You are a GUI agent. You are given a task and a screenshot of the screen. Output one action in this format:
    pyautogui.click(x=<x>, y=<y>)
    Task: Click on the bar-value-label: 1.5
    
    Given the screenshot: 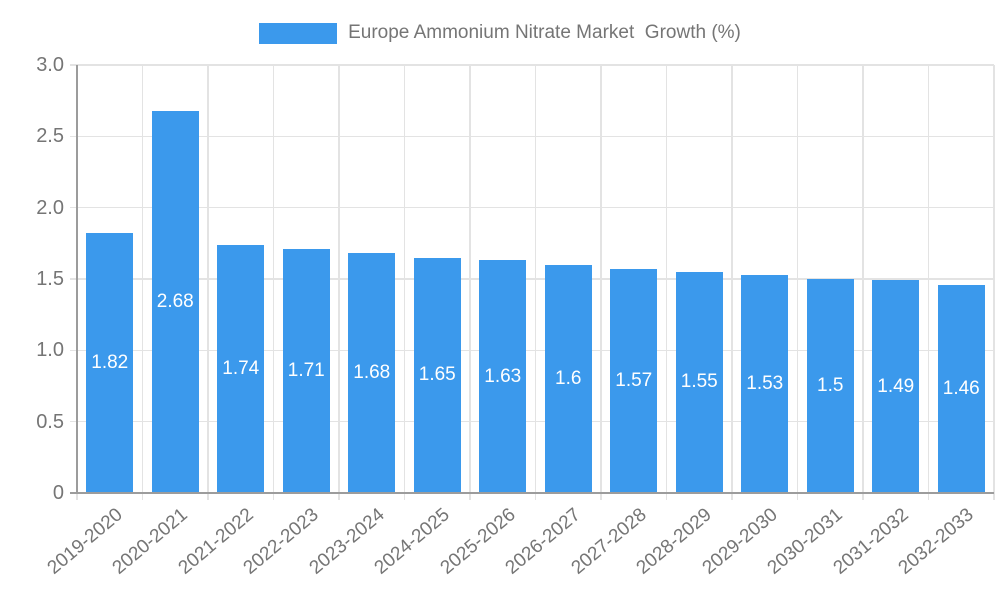 What is the action you would take?
    pyautogui.click(x=830, y=385)
    